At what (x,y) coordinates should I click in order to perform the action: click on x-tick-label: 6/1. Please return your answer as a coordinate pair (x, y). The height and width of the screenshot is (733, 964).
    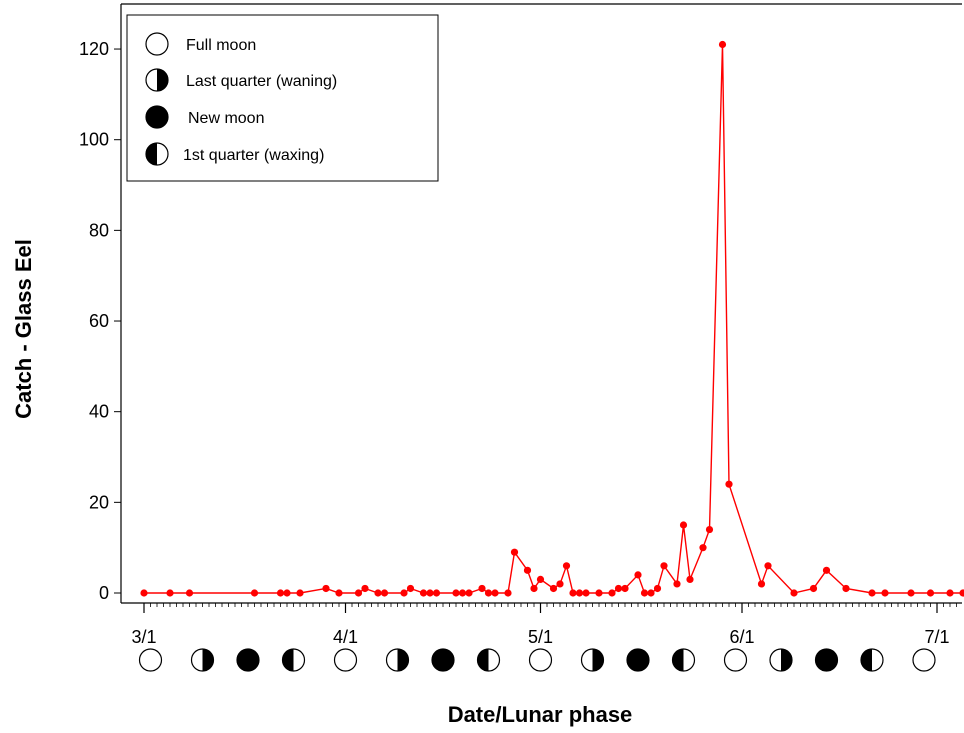
    Looking at the image, I should click on (741, 637).